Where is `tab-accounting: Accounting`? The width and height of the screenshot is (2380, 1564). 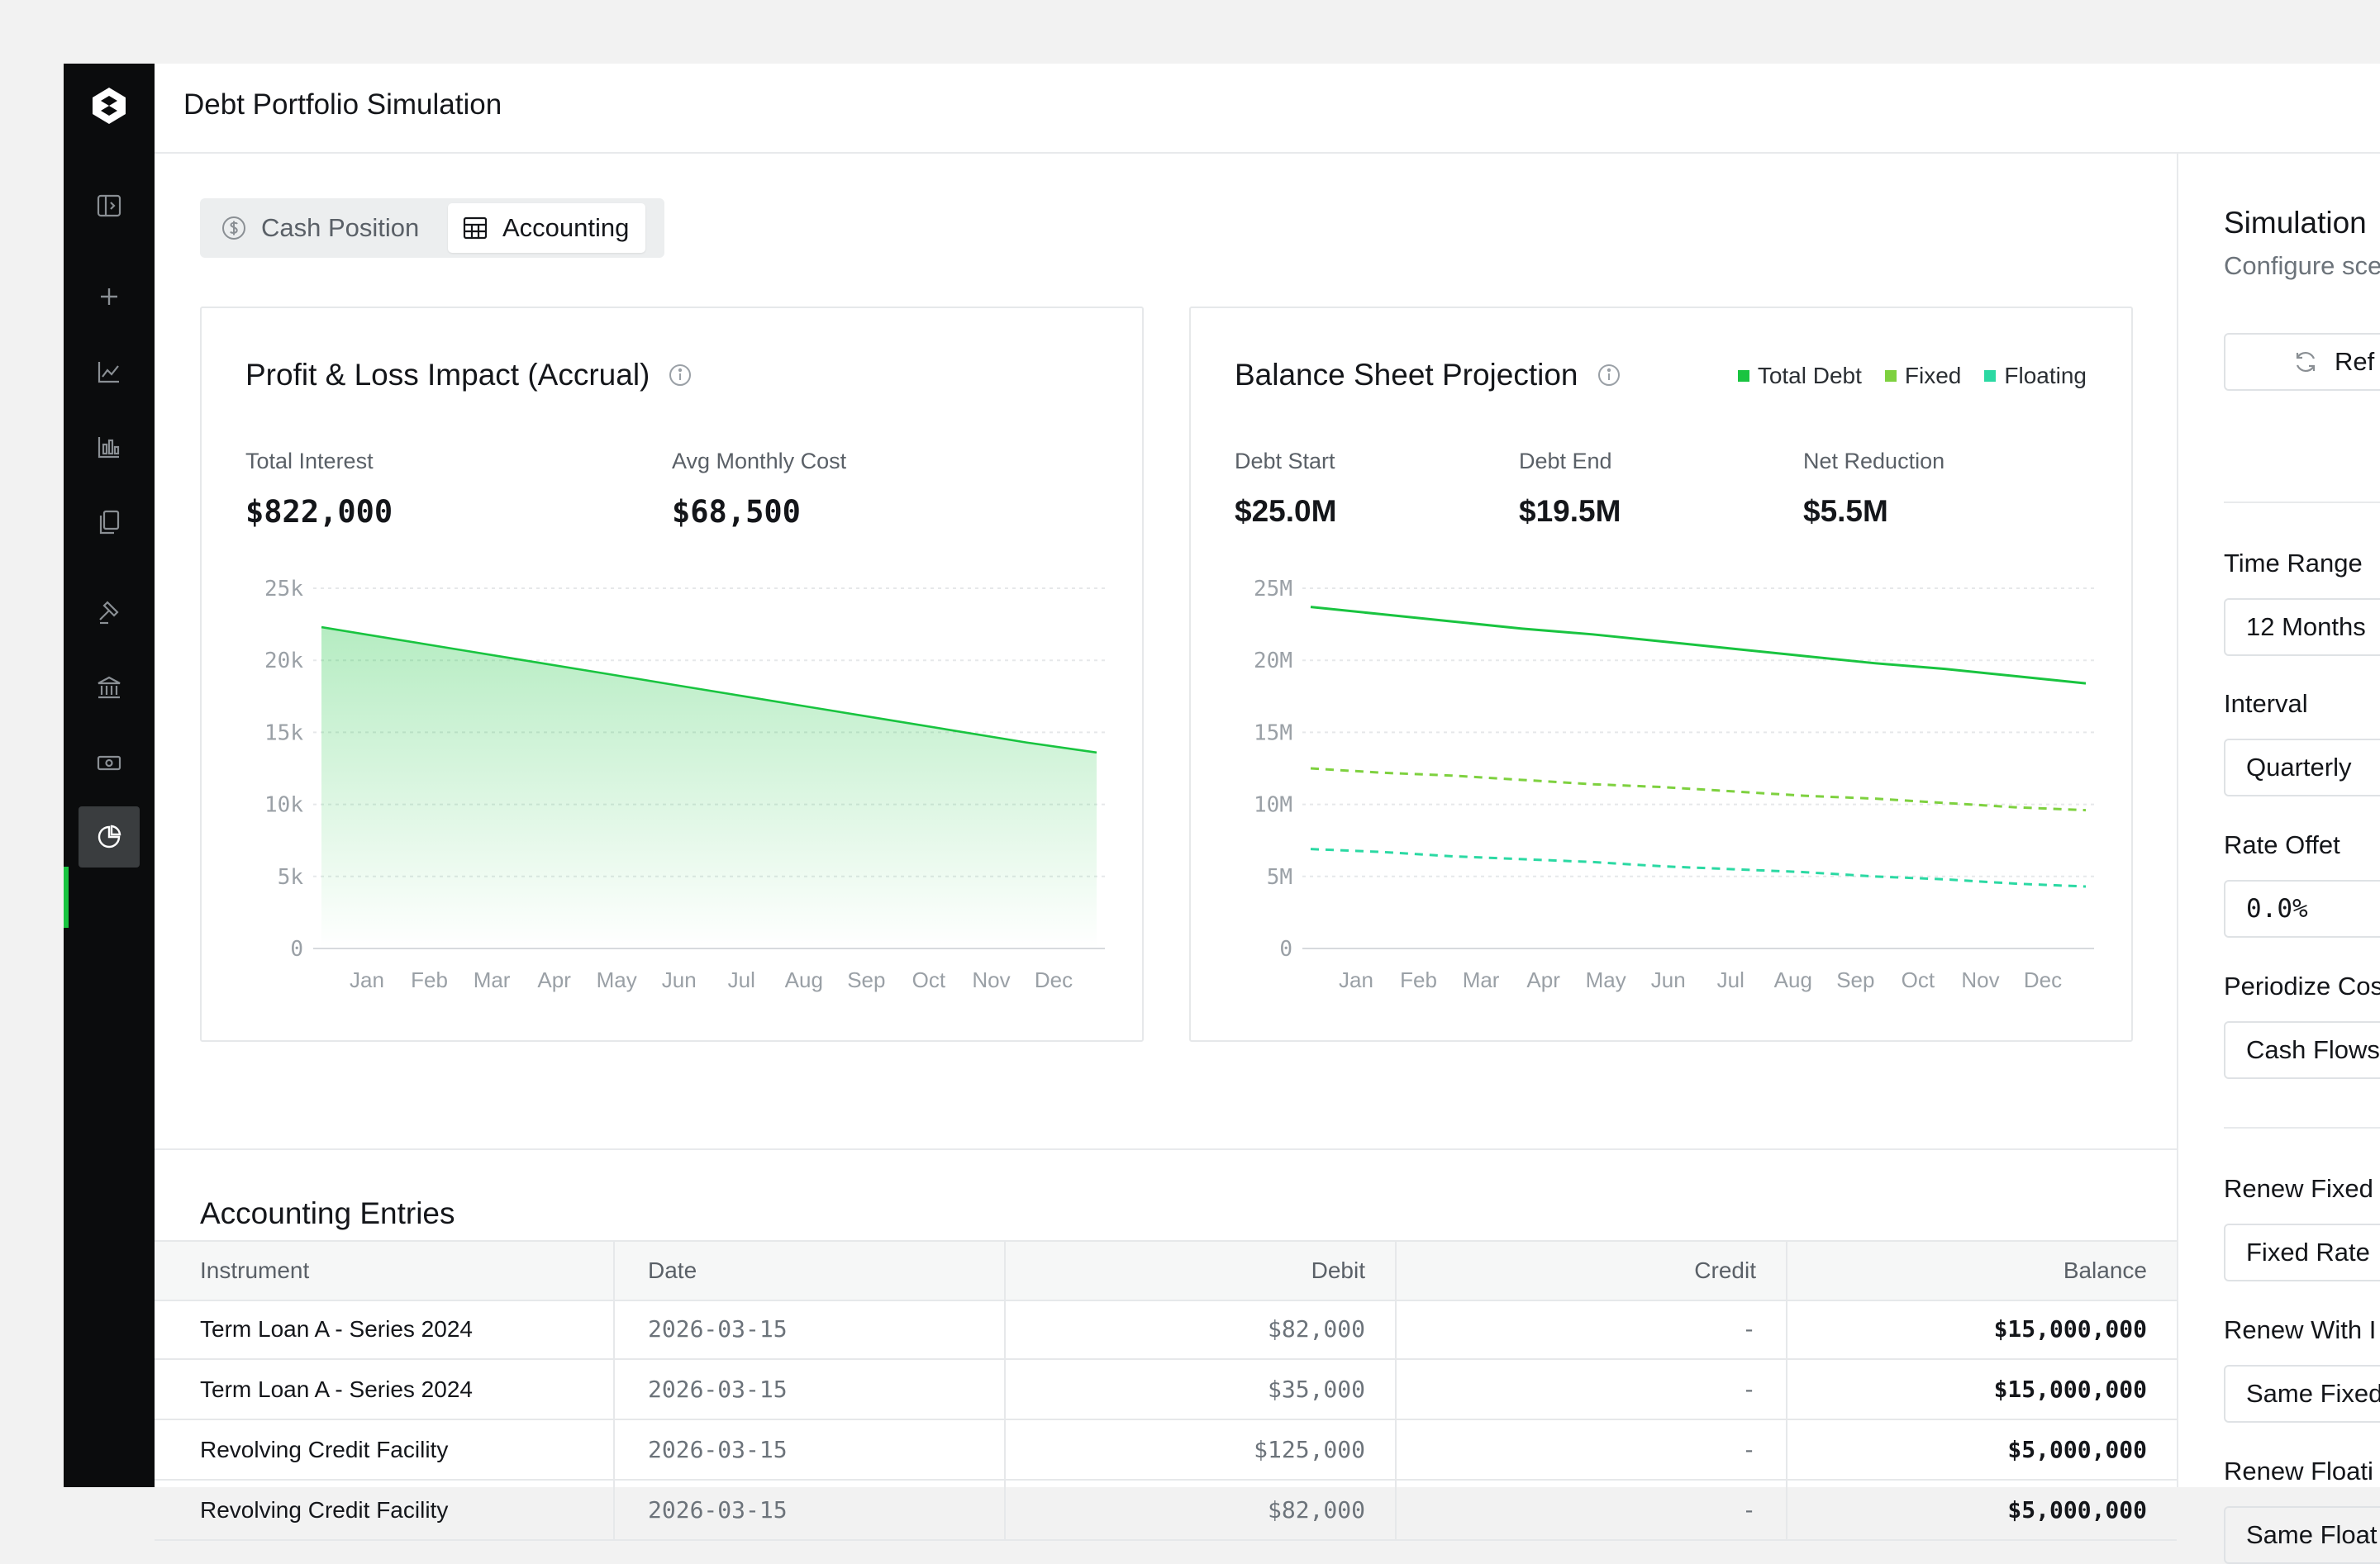
tab-accounting: Accounting is located at coordinates (547, 228).